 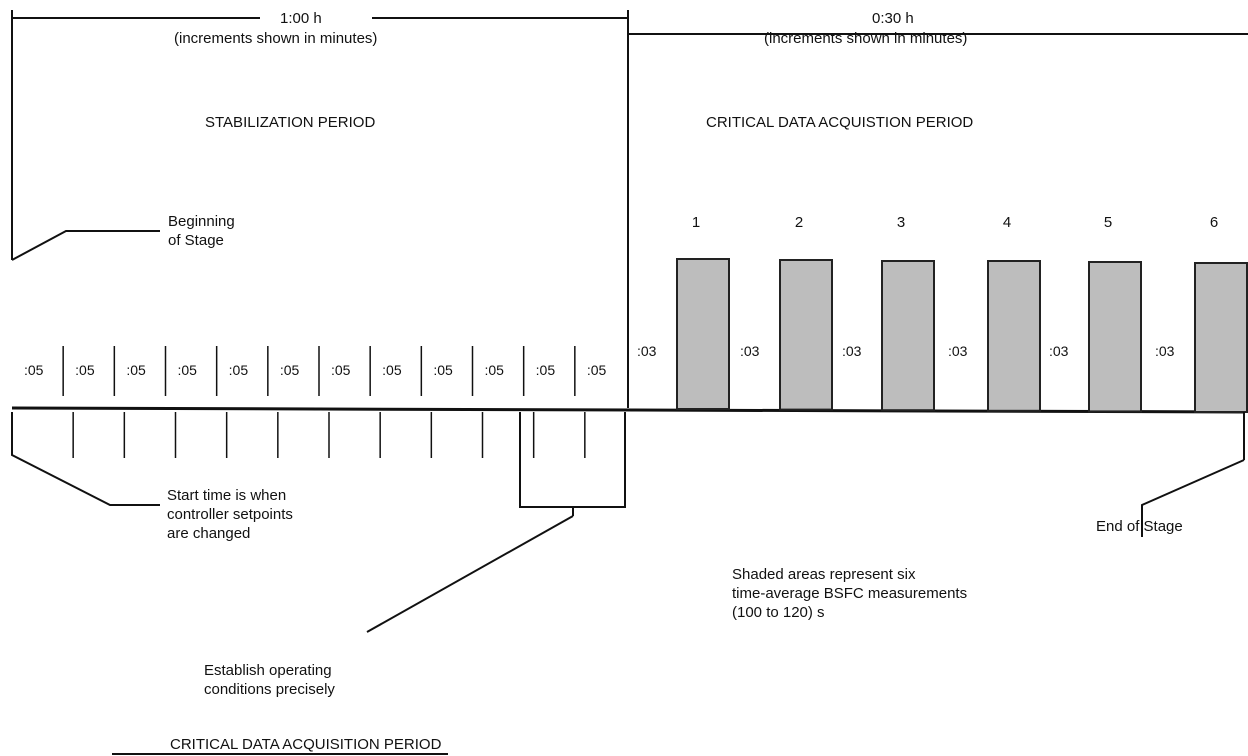 I want to click on beginning-pointer, so click(x=85, y=245).